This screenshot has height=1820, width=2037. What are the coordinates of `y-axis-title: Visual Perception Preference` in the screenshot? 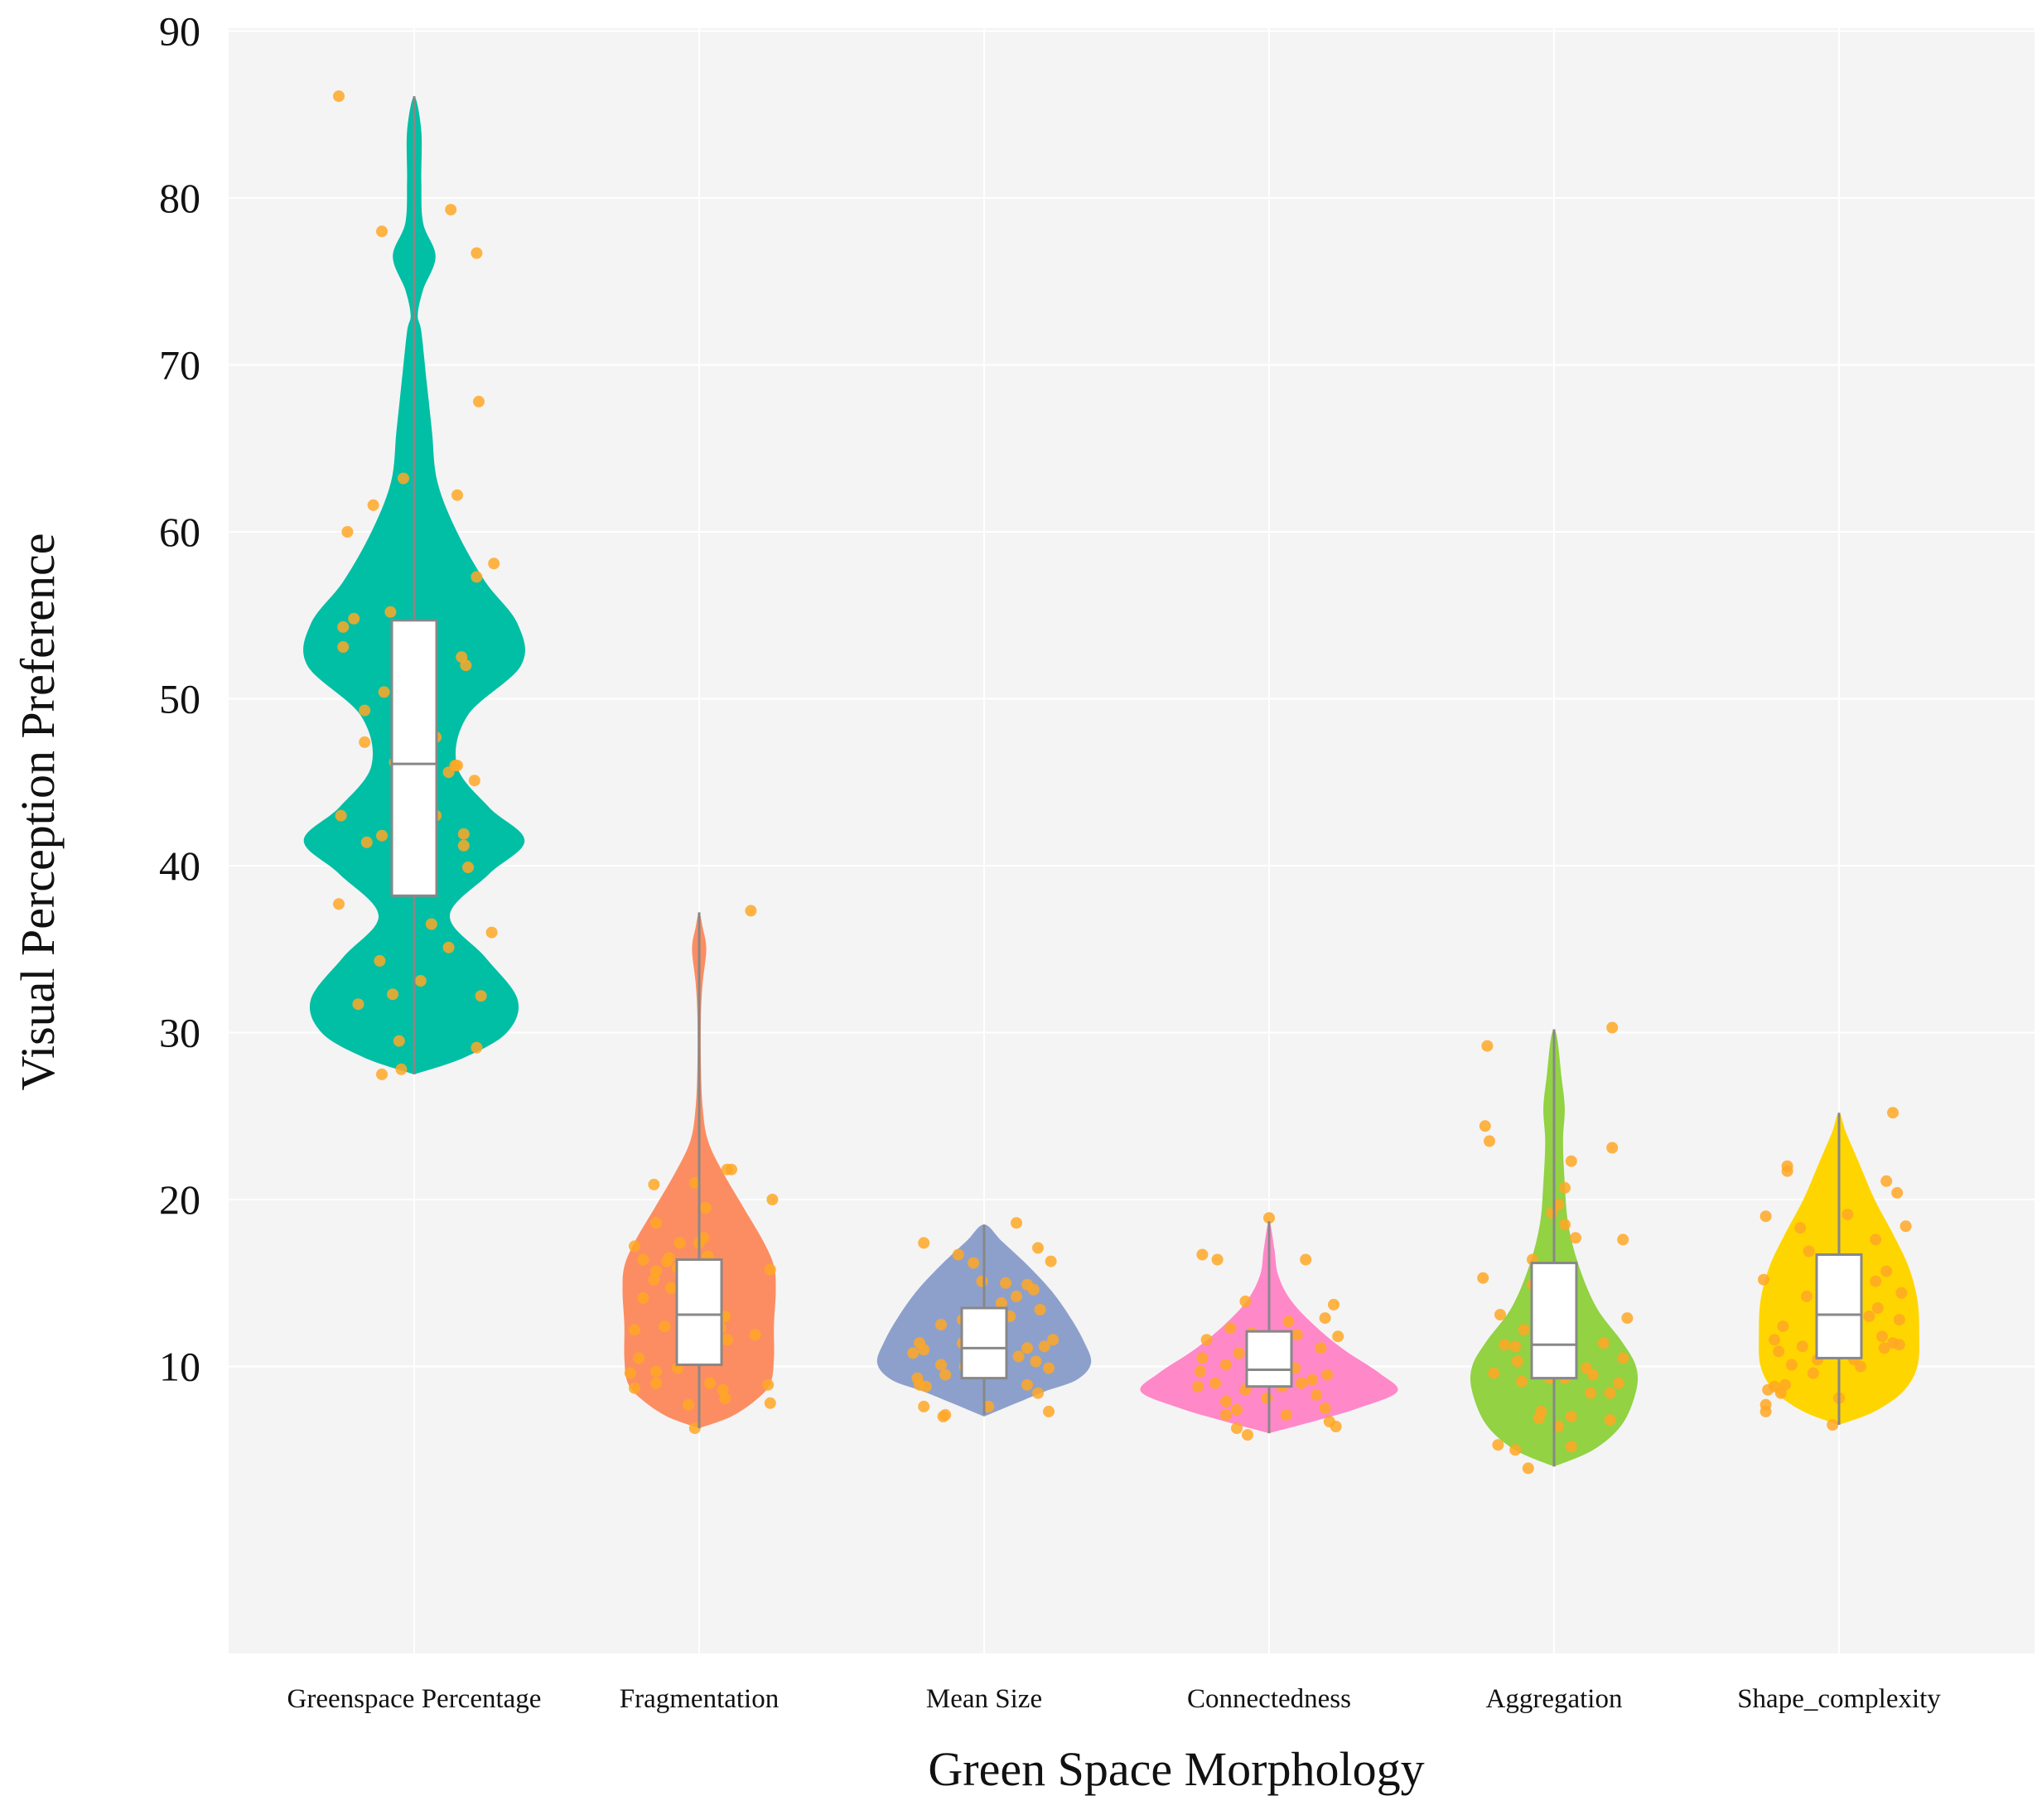 It's located at (38, 812).